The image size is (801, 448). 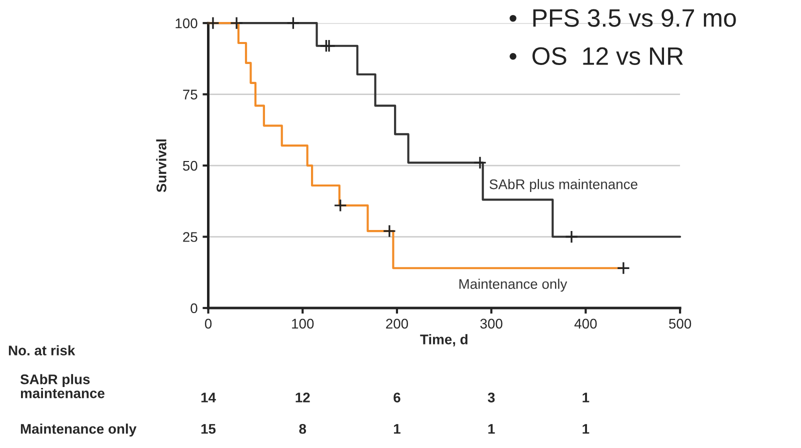 What do you see at coordinates (564, 185) in the screenshot?
I see `series-label: SAbR plus maintenance` at bounding box center [564, 185].